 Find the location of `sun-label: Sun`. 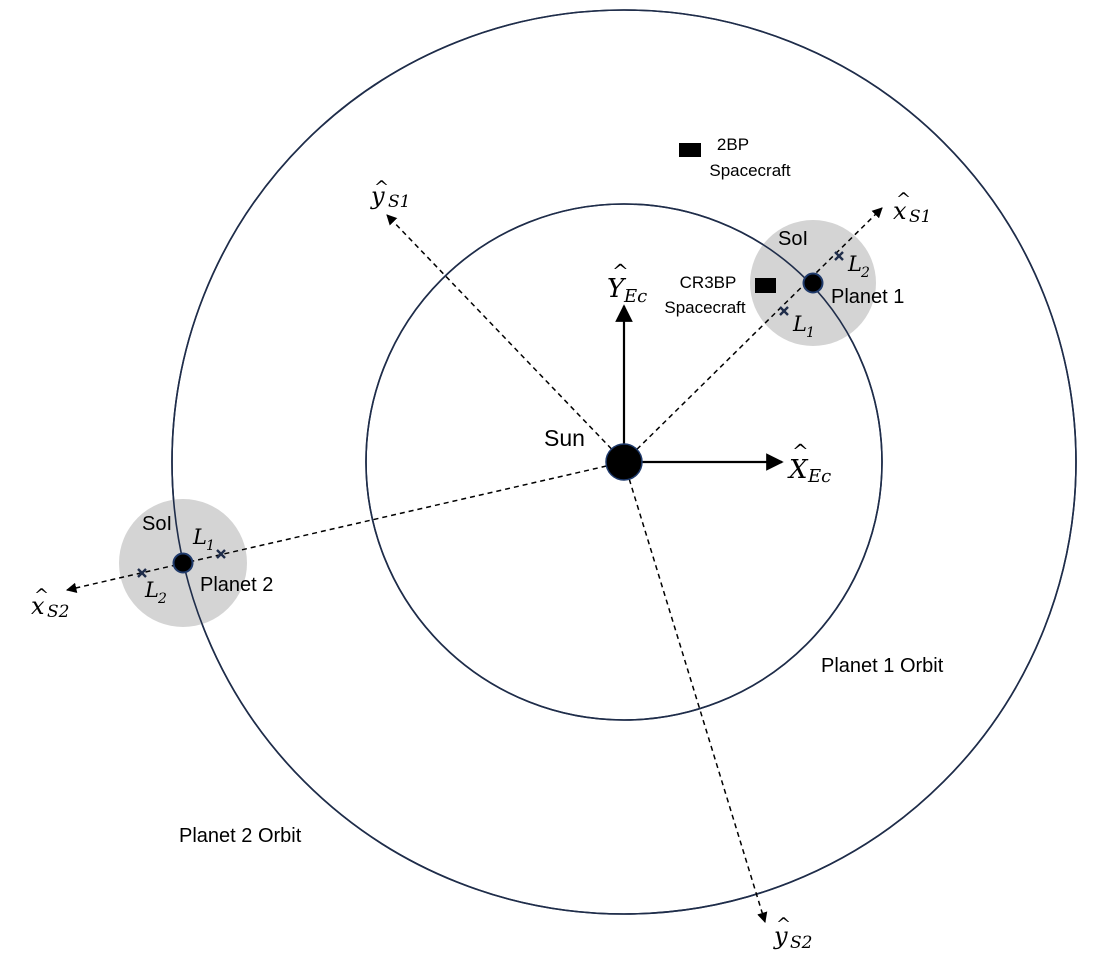

sun-label: Sun is located at coordinates (564, 438).